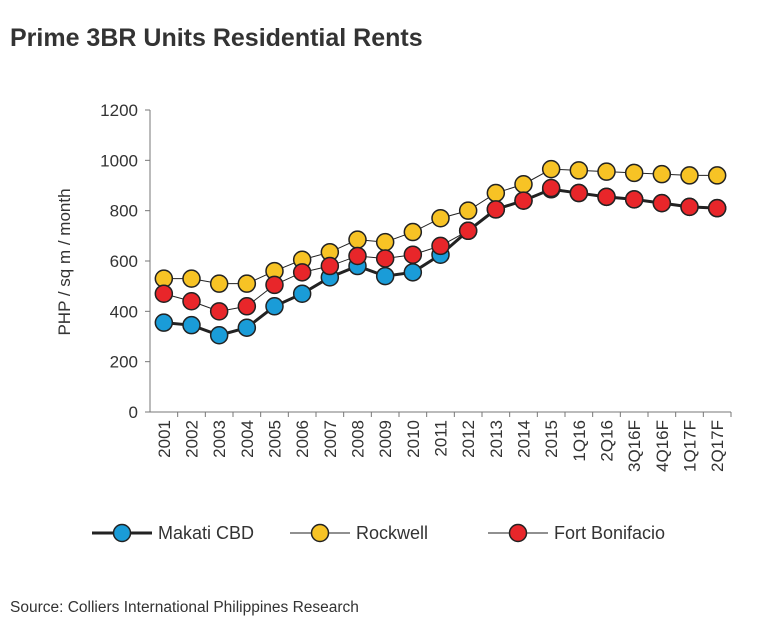 Image resolution: width=768 pixels, height=633 pixels. I want to click on legend-label: Fort Bonifacio, so click(609, 533).